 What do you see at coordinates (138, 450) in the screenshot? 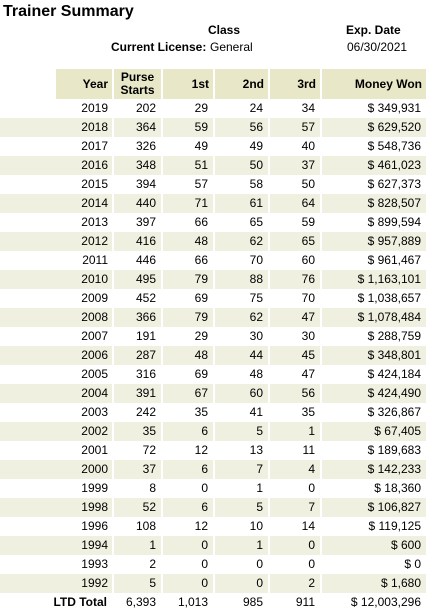
I see `cell-purse-starts: 72` at bounding box center [138, 450].